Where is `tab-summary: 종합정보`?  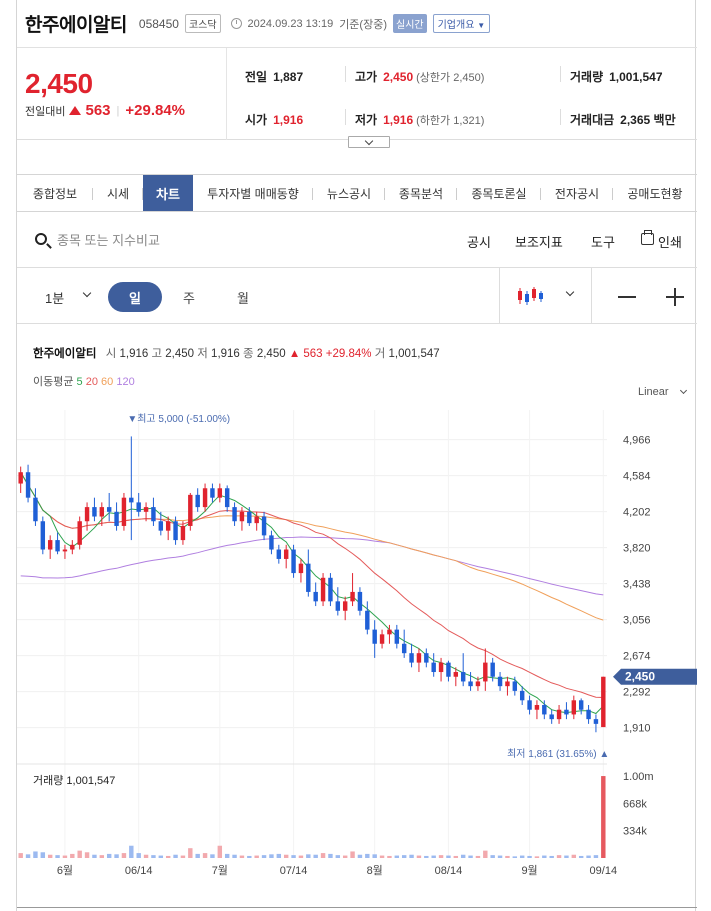 tab-summary: 종합정보 is located at coordinates (55, 193).